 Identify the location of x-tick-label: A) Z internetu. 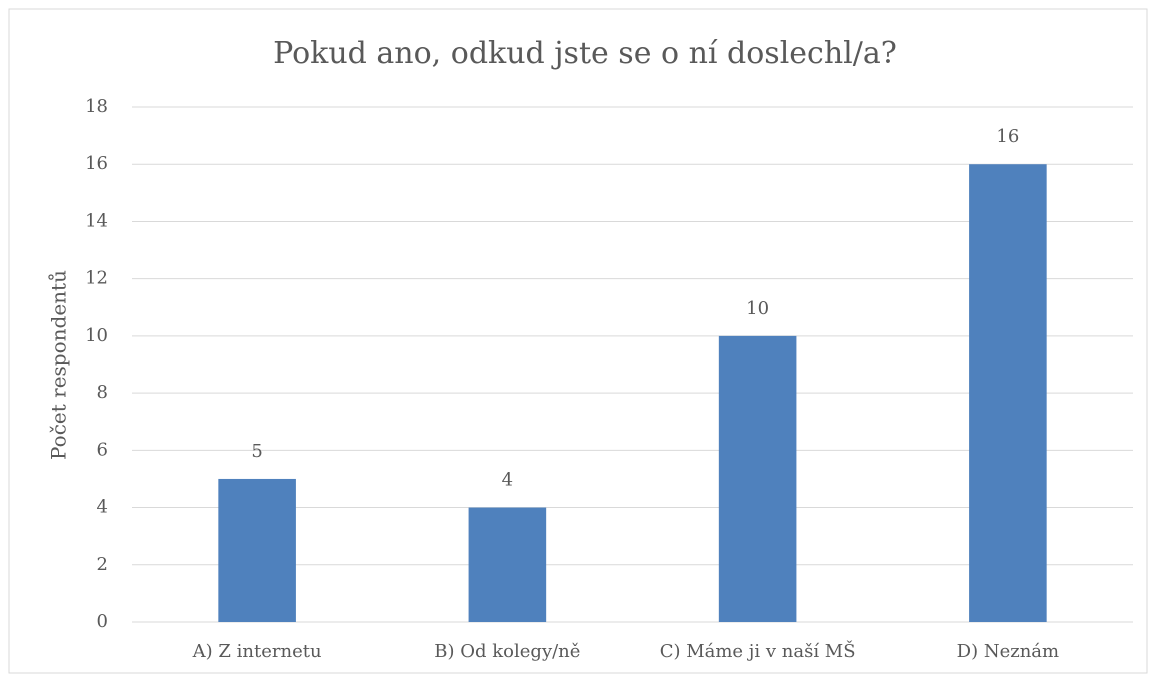
(257, 651).